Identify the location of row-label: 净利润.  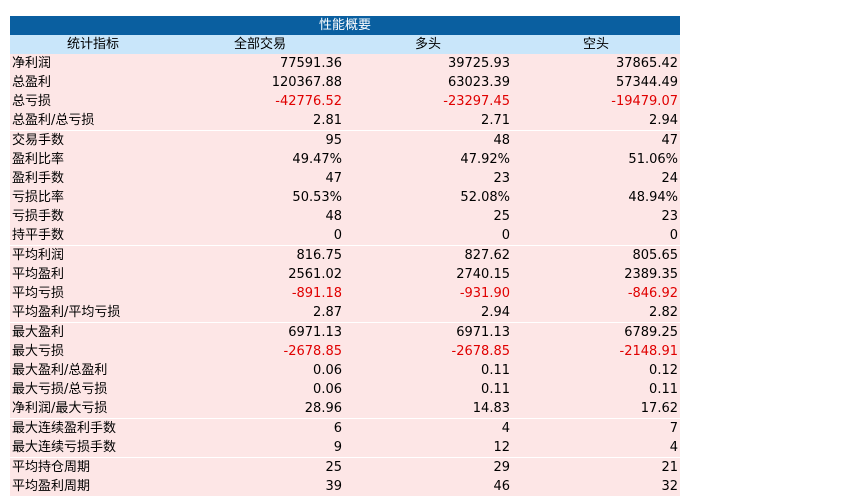
(93, 63).